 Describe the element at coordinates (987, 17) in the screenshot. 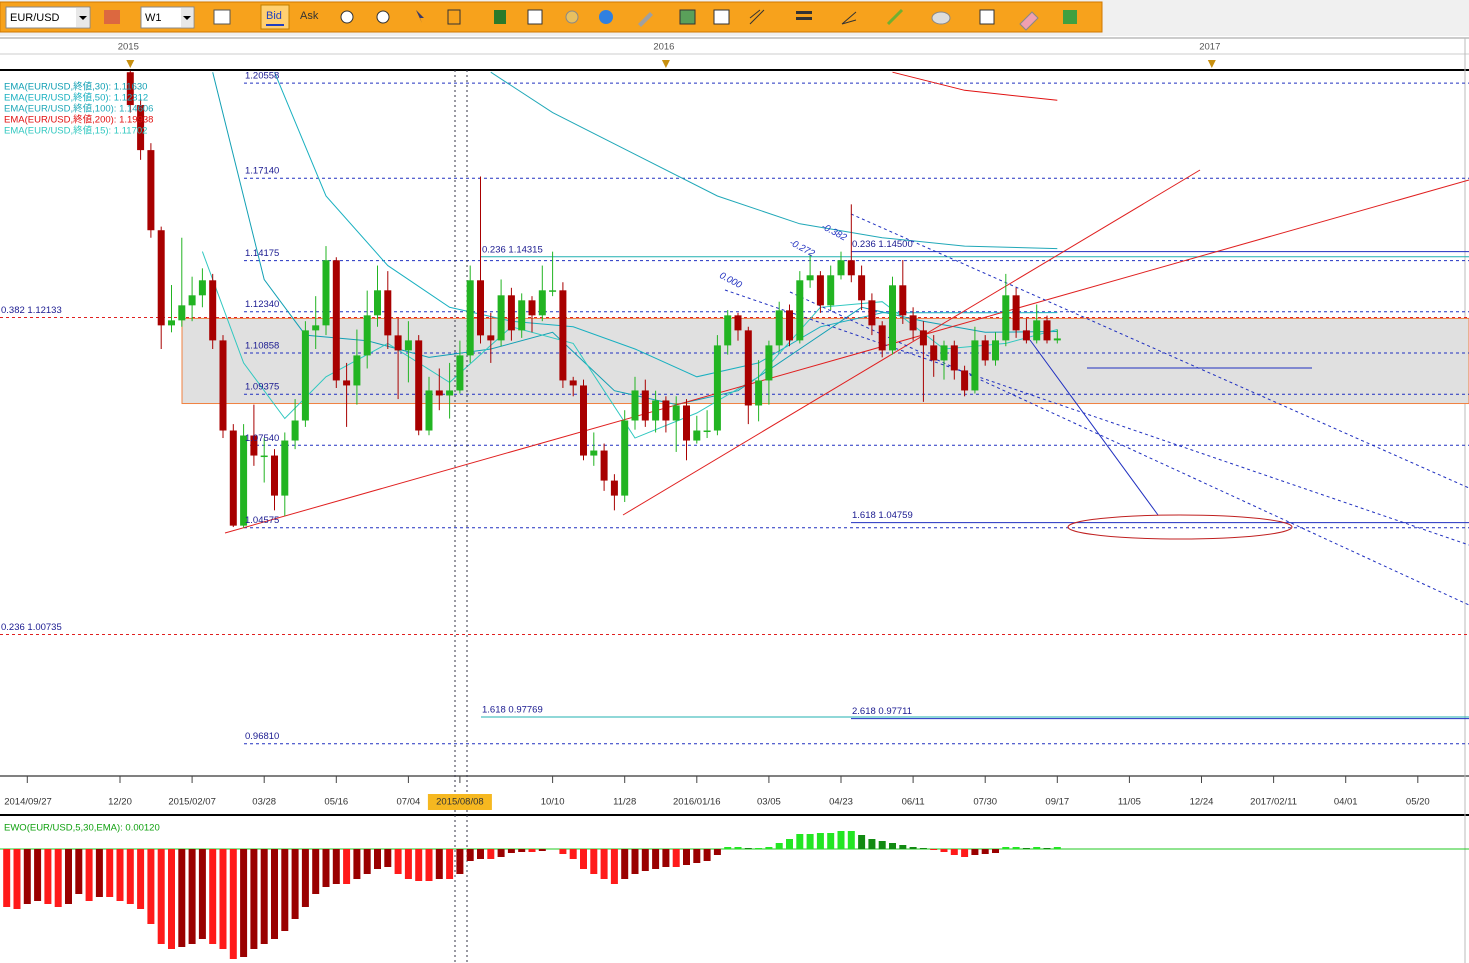

I see `text-icon` at that location.